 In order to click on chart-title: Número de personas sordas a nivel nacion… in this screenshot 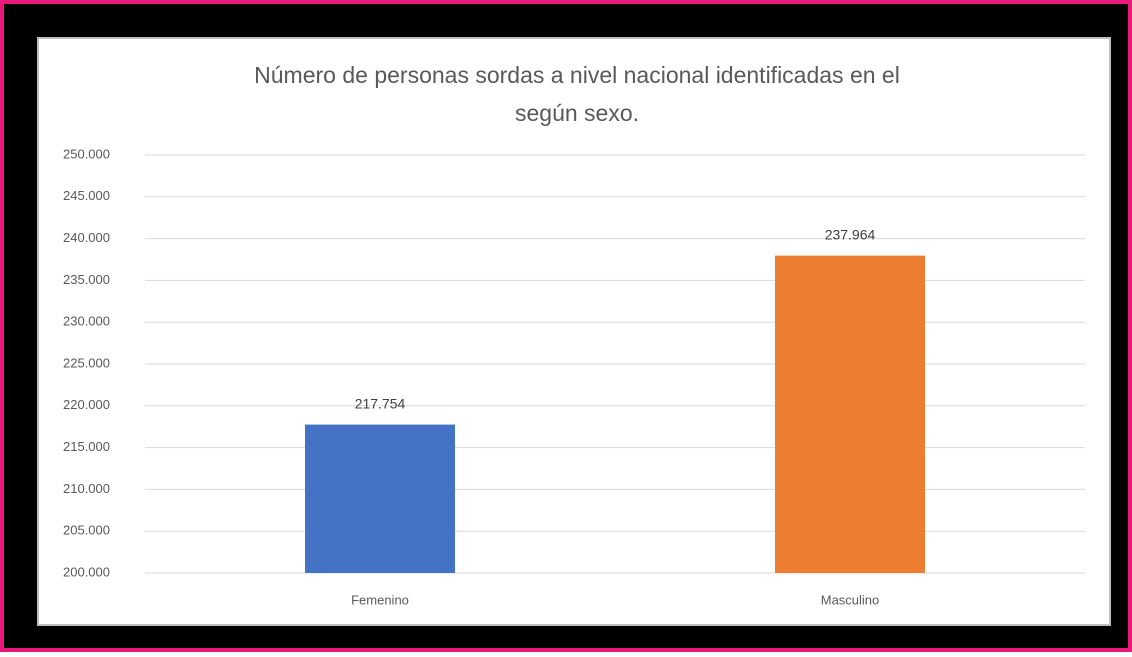, I will do `click(577, 75)`.